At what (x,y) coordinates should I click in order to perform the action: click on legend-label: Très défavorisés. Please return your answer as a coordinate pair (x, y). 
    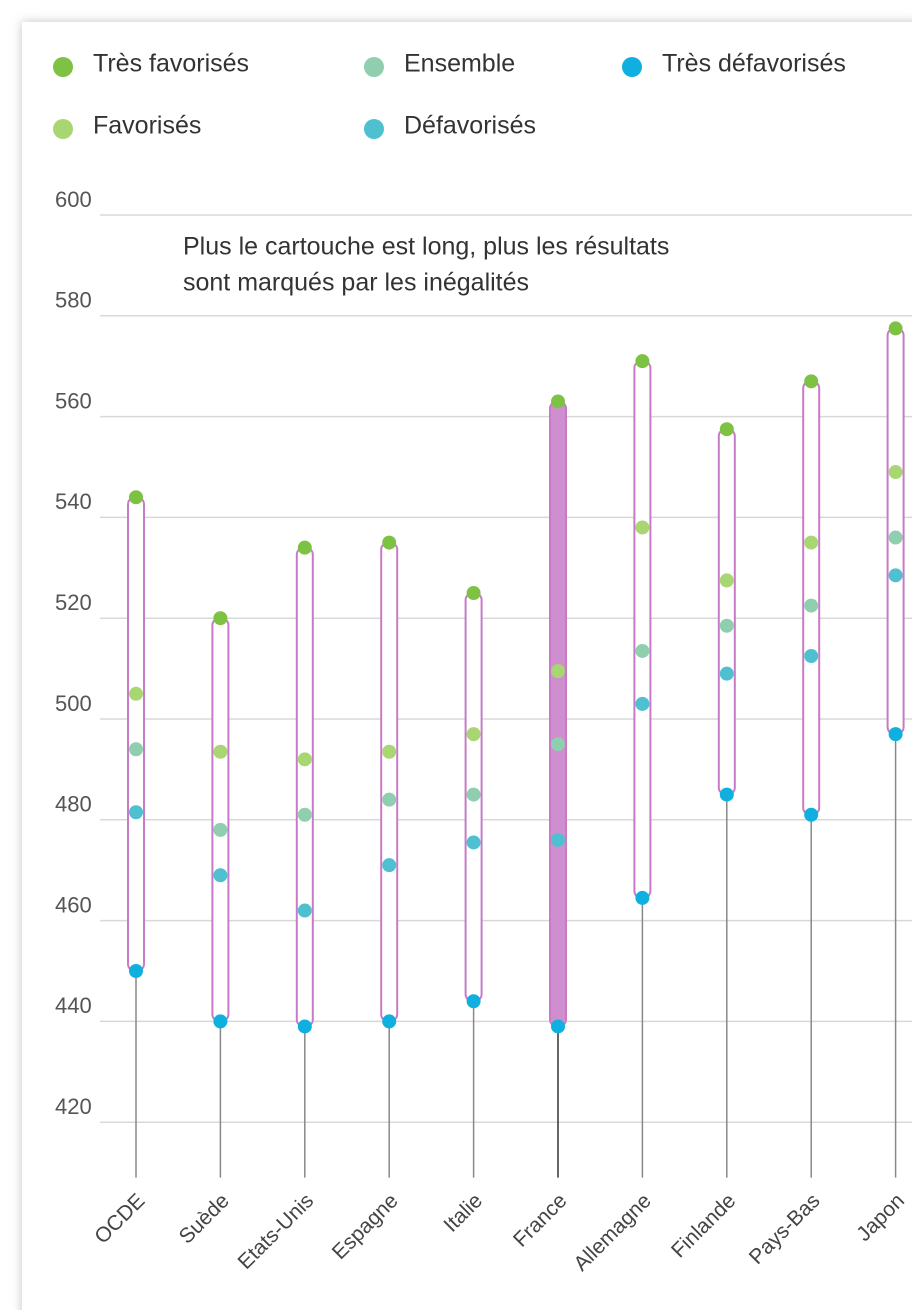
    Looking at the image, I should click on (754, 64).